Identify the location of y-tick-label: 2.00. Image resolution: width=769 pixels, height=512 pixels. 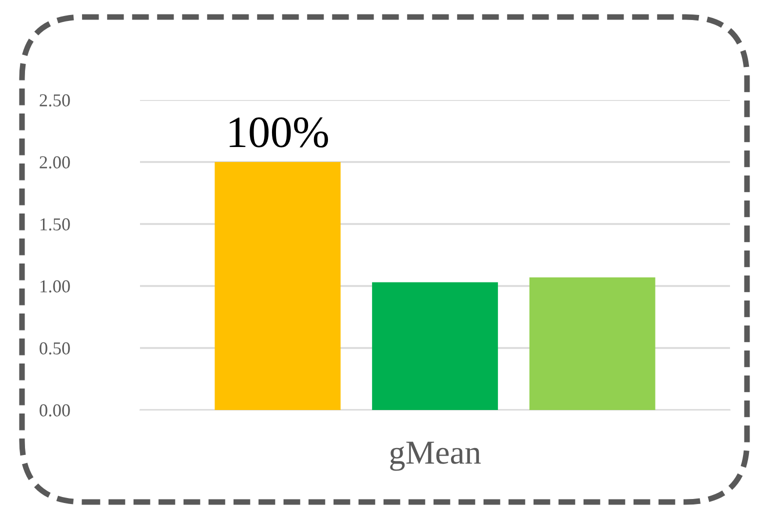
(55, 162).